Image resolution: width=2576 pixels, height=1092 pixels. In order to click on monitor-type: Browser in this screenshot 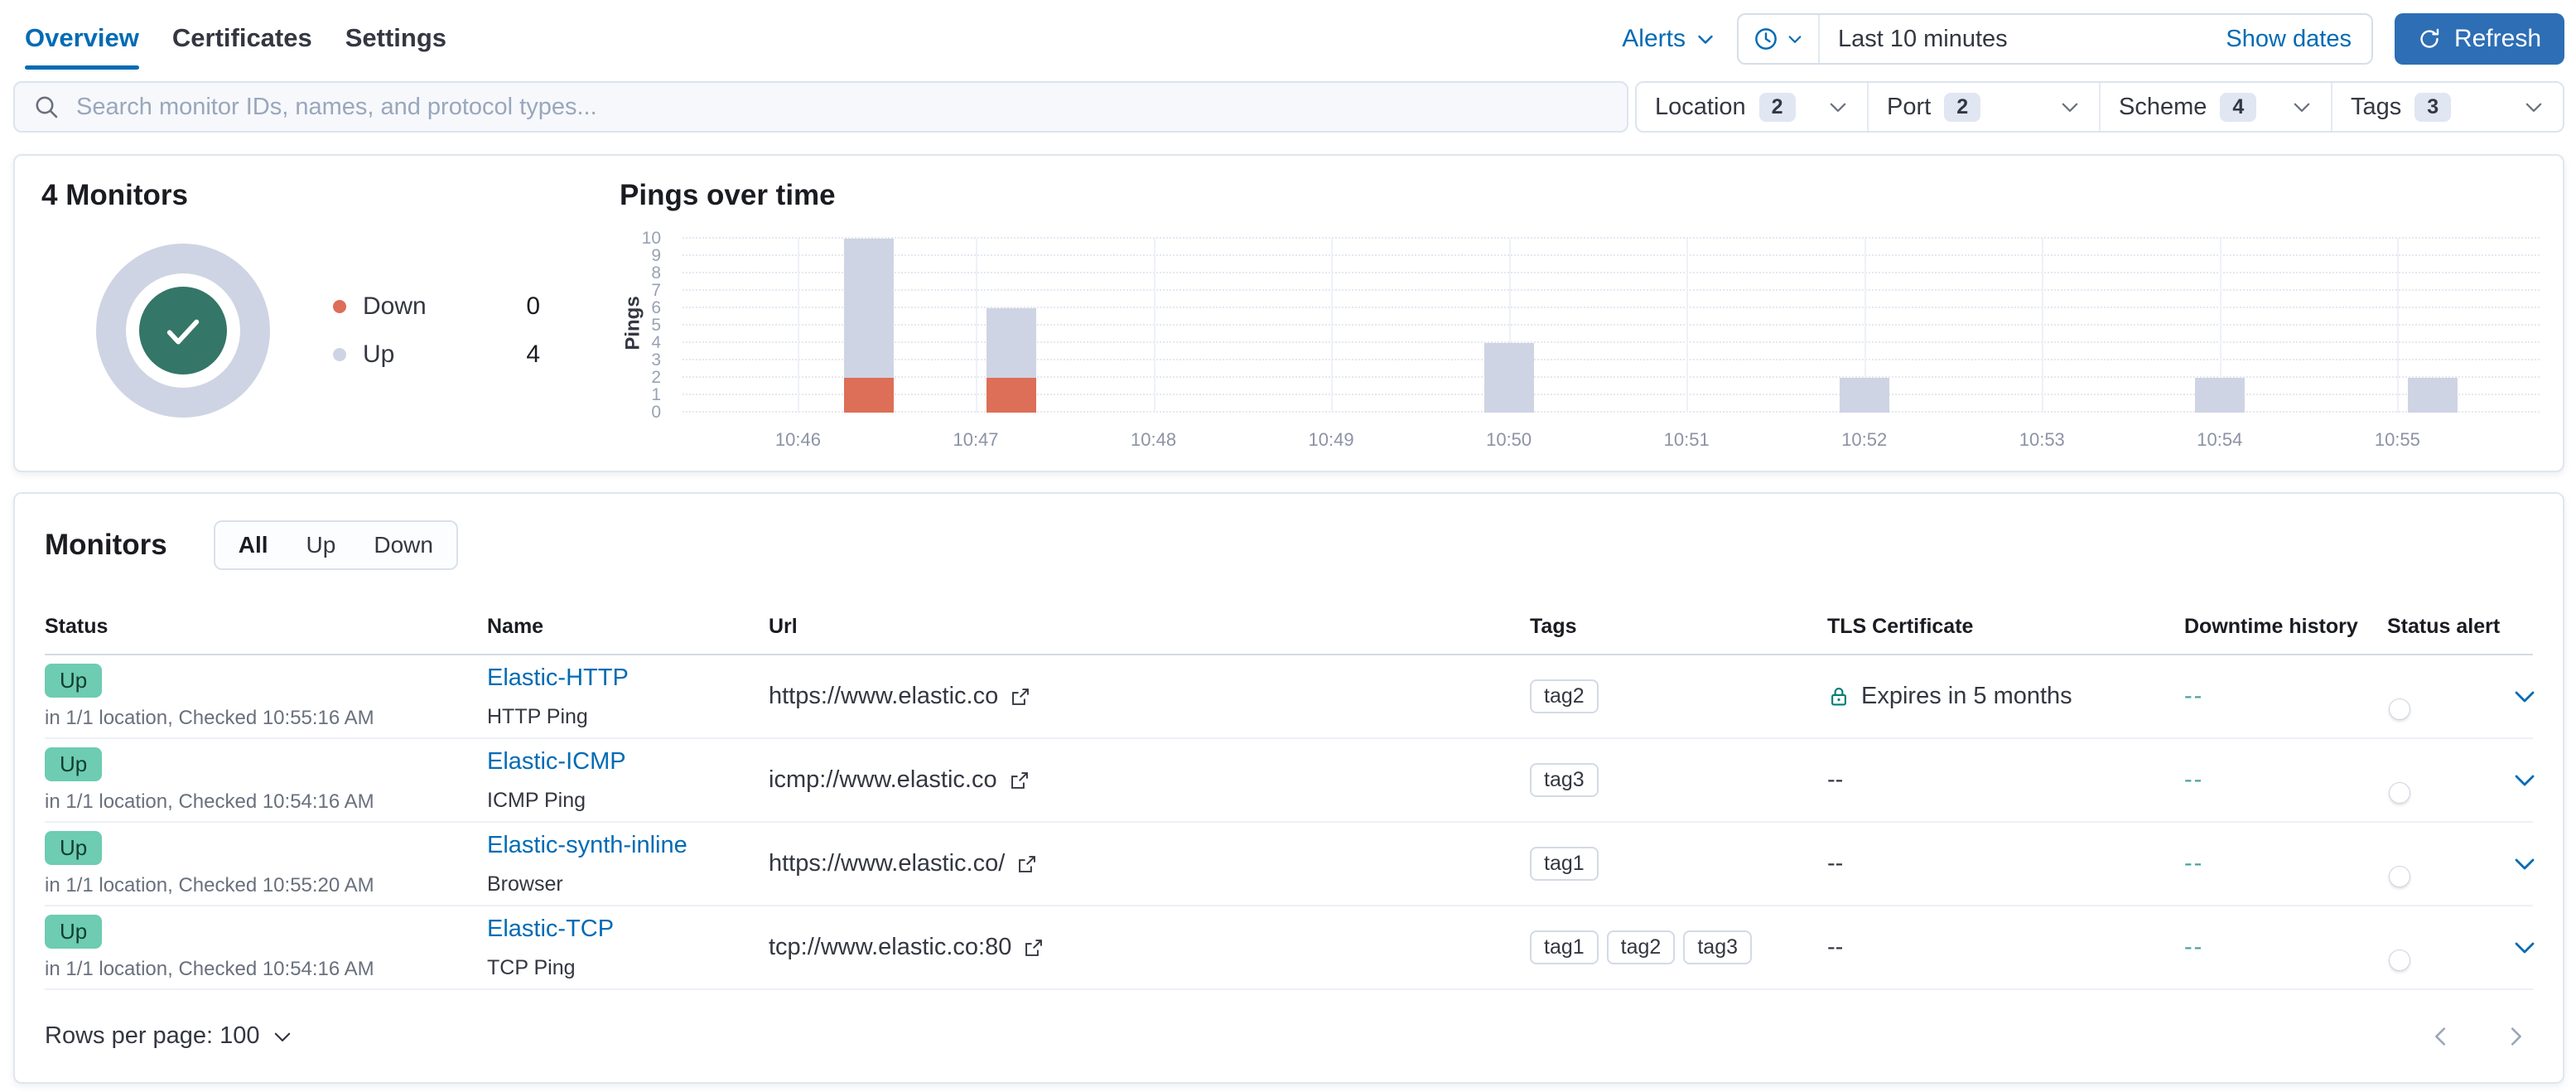, I will do `click(525, 884)`.